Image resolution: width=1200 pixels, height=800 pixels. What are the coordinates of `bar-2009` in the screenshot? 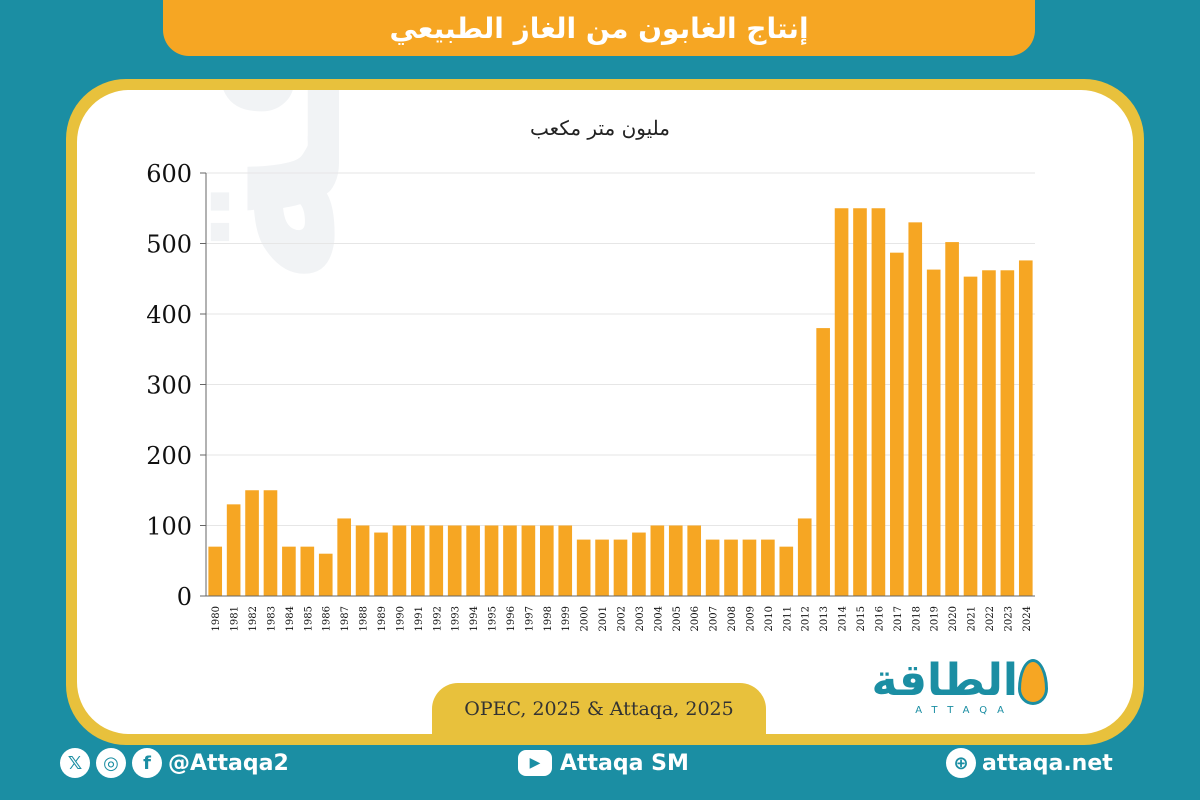 It's located at (749, 567).